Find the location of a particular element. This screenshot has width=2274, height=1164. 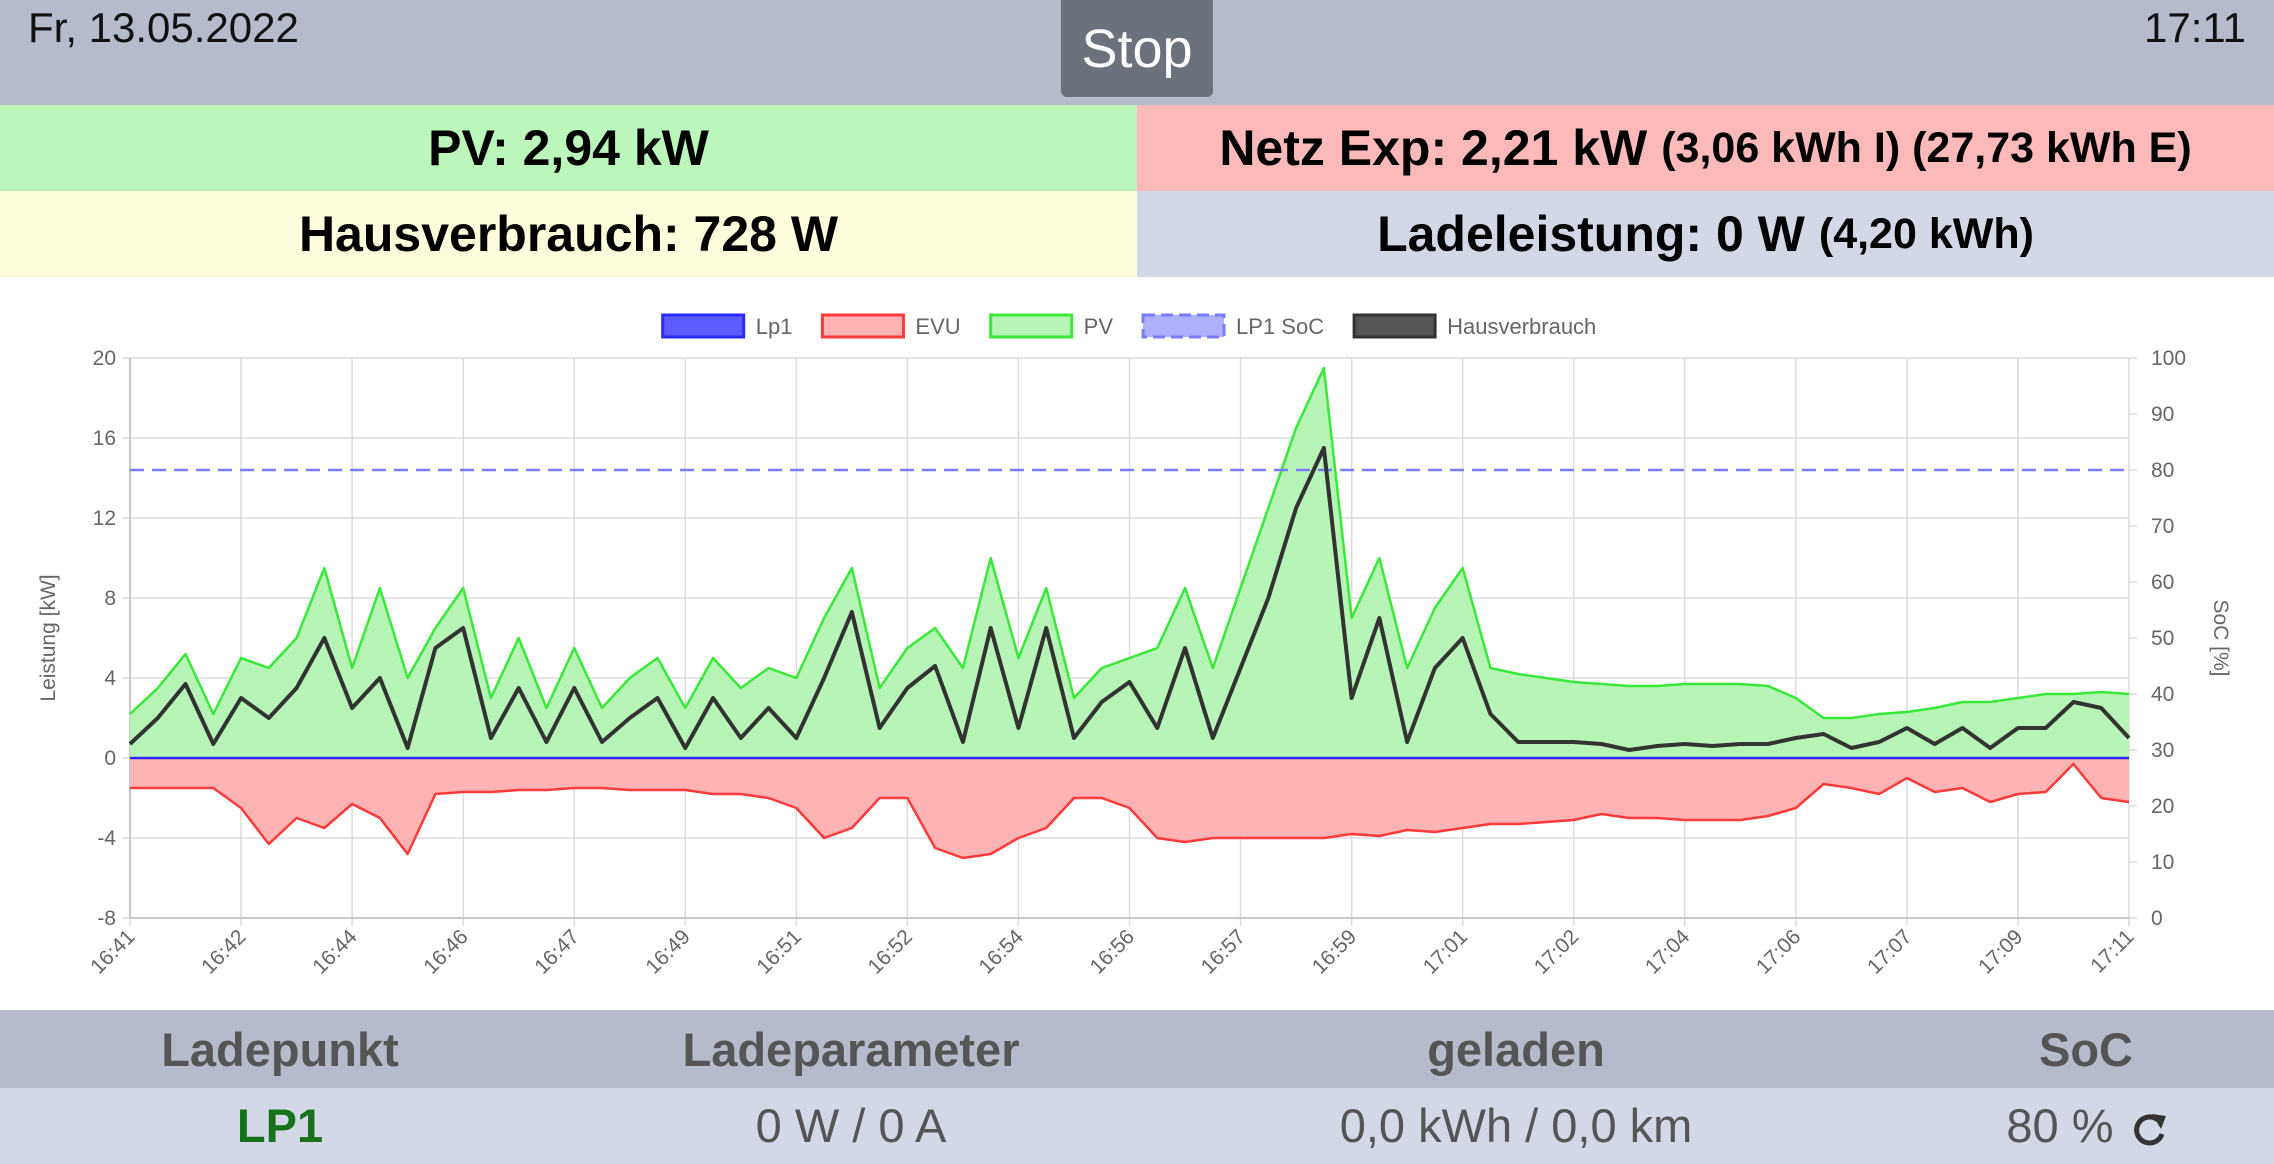

table-header-cell: SoC is located at coordinates (2086, 1049).